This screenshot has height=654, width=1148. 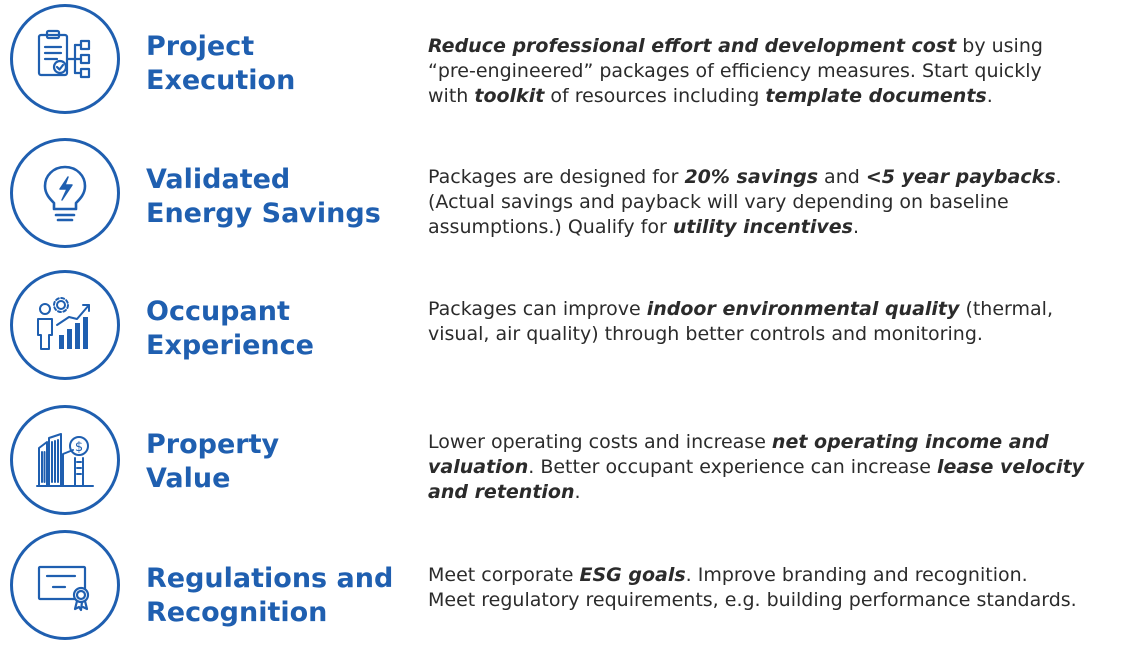 What do you see at coordinates (876, 96) in the screenshot?
I see `emphasis-text: template documents` at bounding box center [876, 96].